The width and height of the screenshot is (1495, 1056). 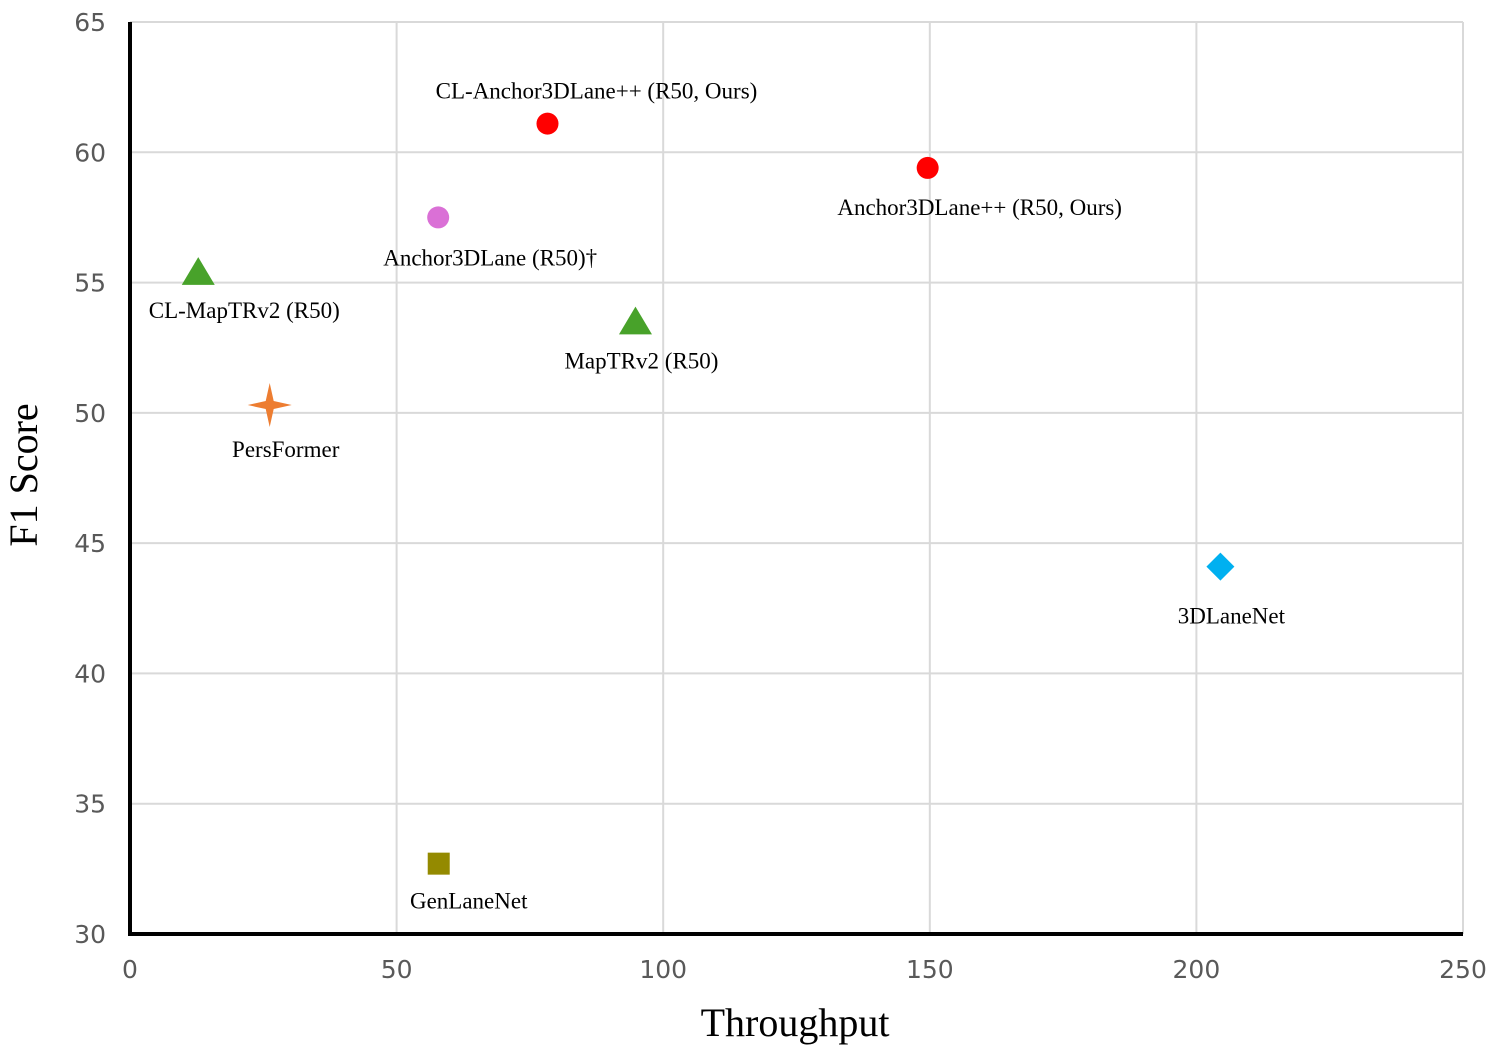 What do you see at coordinates (641, 361) in the screenshot?
I see `point-label: MapTRv2 (R50)` at bounding box center [641, 361].